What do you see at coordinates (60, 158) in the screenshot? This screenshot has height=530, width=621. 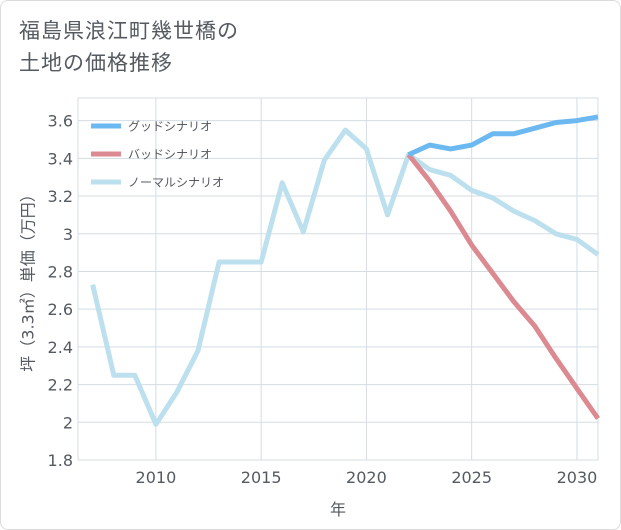 I see `y-tick-label: 3.4` at bounding box center [60, 158].